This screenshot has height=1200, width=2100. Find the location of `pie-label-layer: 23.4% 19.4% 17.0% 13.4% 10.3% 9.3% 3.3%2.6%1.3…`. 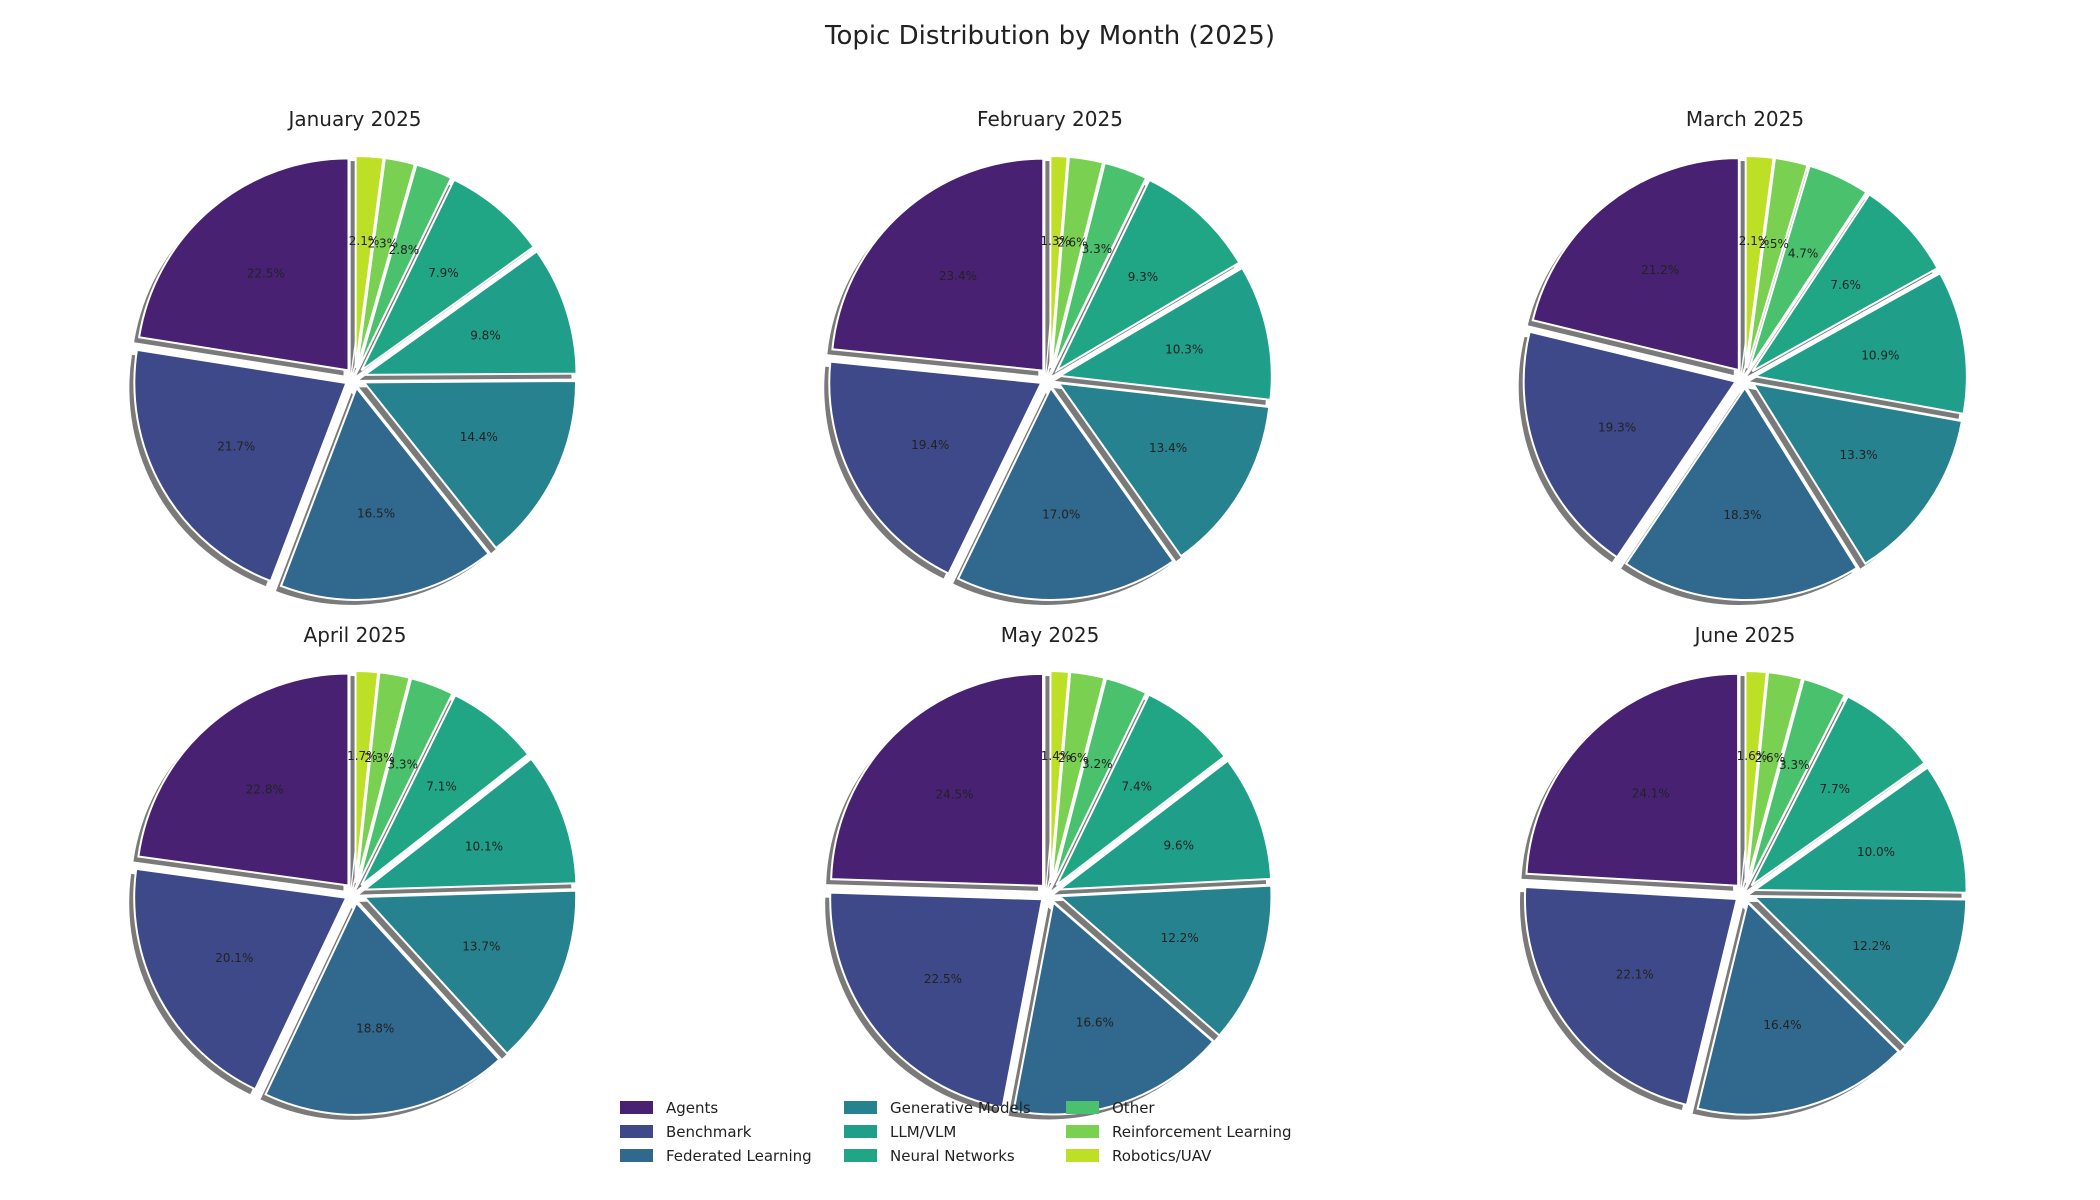

pie-label-layer: 23.4% 19.4% 17.0% 13.4% 10.3% 9.3% 3.3%2.6%1.3… is located at coordinates (1057, 378).